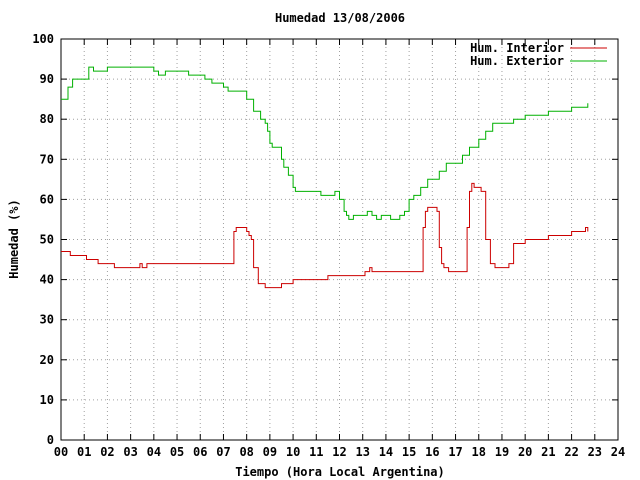 Image resolution: width=640 pixels, height=480 pixels. I want to click on x-tick-label: 04, so click(154, 452).